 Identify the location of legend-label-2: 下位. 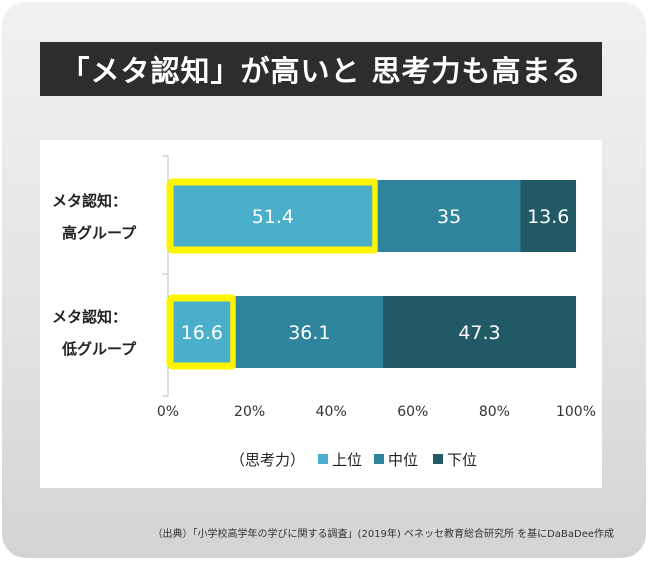
(462, 460).